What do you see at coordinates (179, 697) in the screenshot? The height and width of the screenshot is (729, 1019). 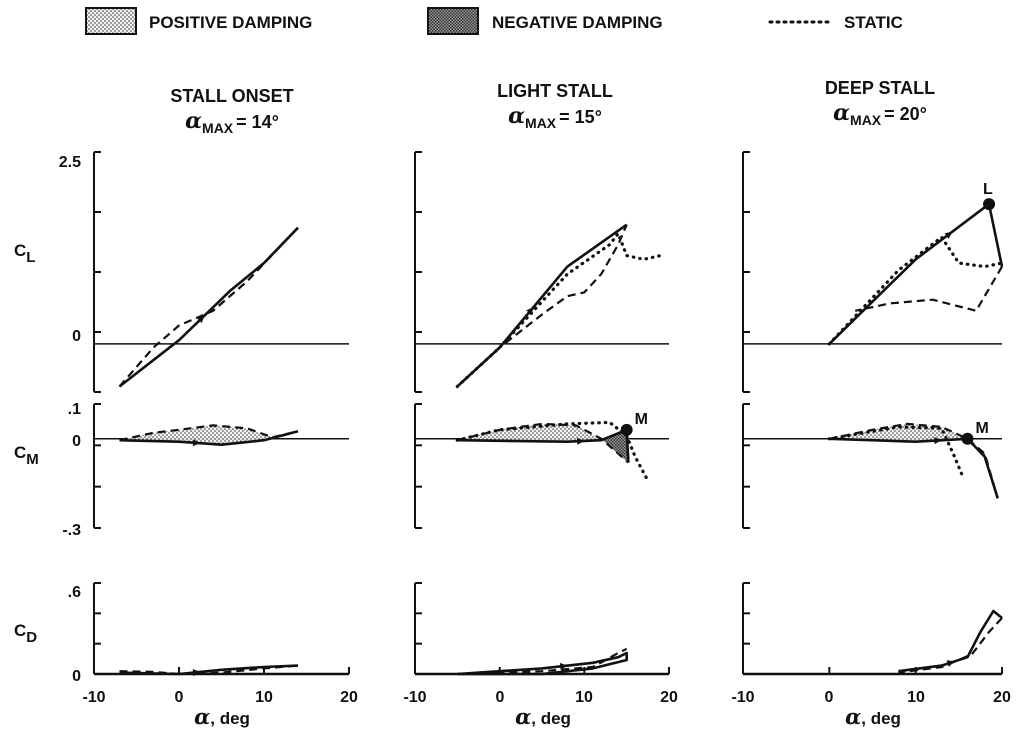 I see `xtick-c1-1: 0` at bounding box center [179, 697].